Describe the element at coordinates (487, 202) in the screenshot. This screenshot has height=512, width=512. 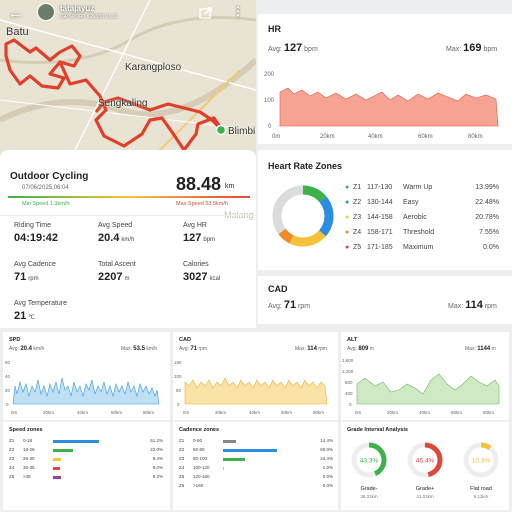
I see `zone-pct: 22.48%` at that location.